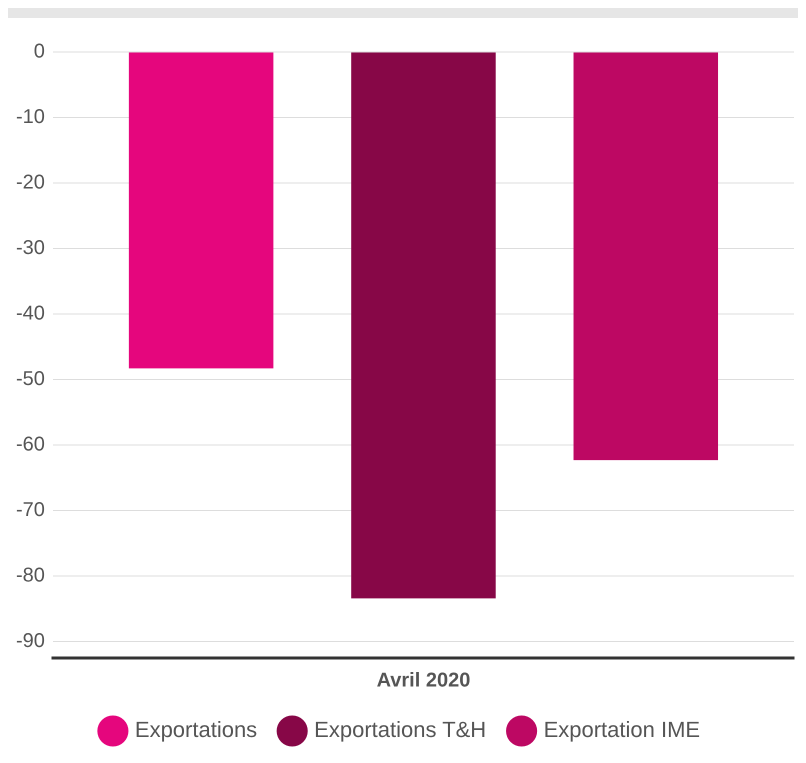 The height and width of the screenshot is (763, 806). Describe the element at coordinates (30, 379) in the screenshot. I see `y-tick-label: -50` at that location.